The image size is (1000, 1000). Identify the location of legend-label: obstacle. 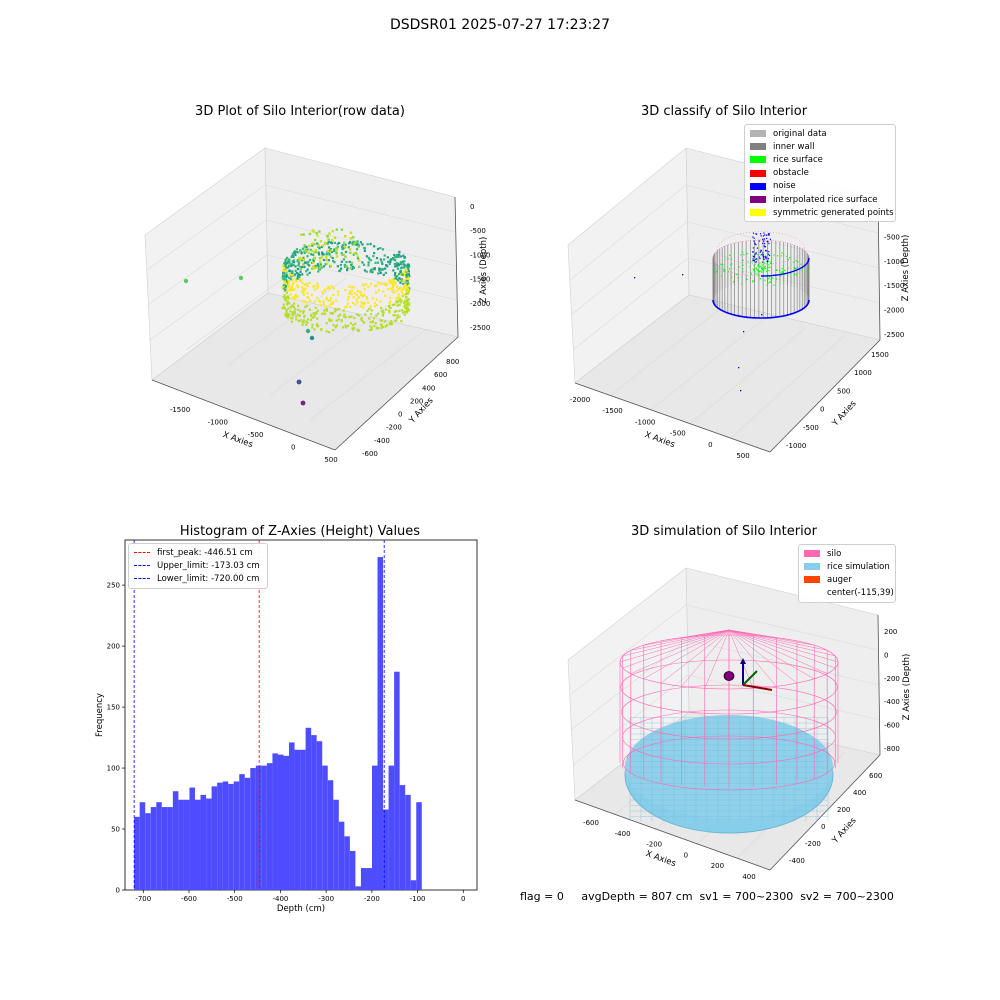
(791, 173).